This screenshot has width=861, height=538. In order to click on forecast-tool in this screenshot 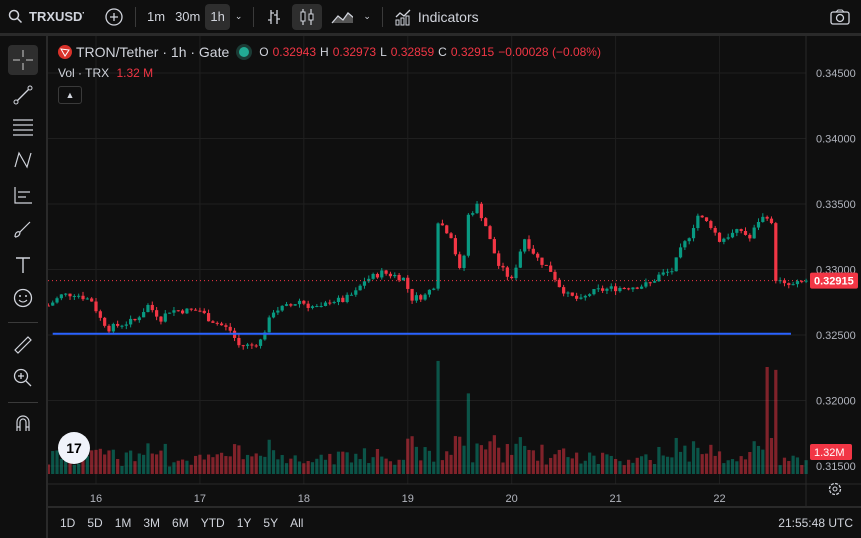, I will do `click(23, 195)`.